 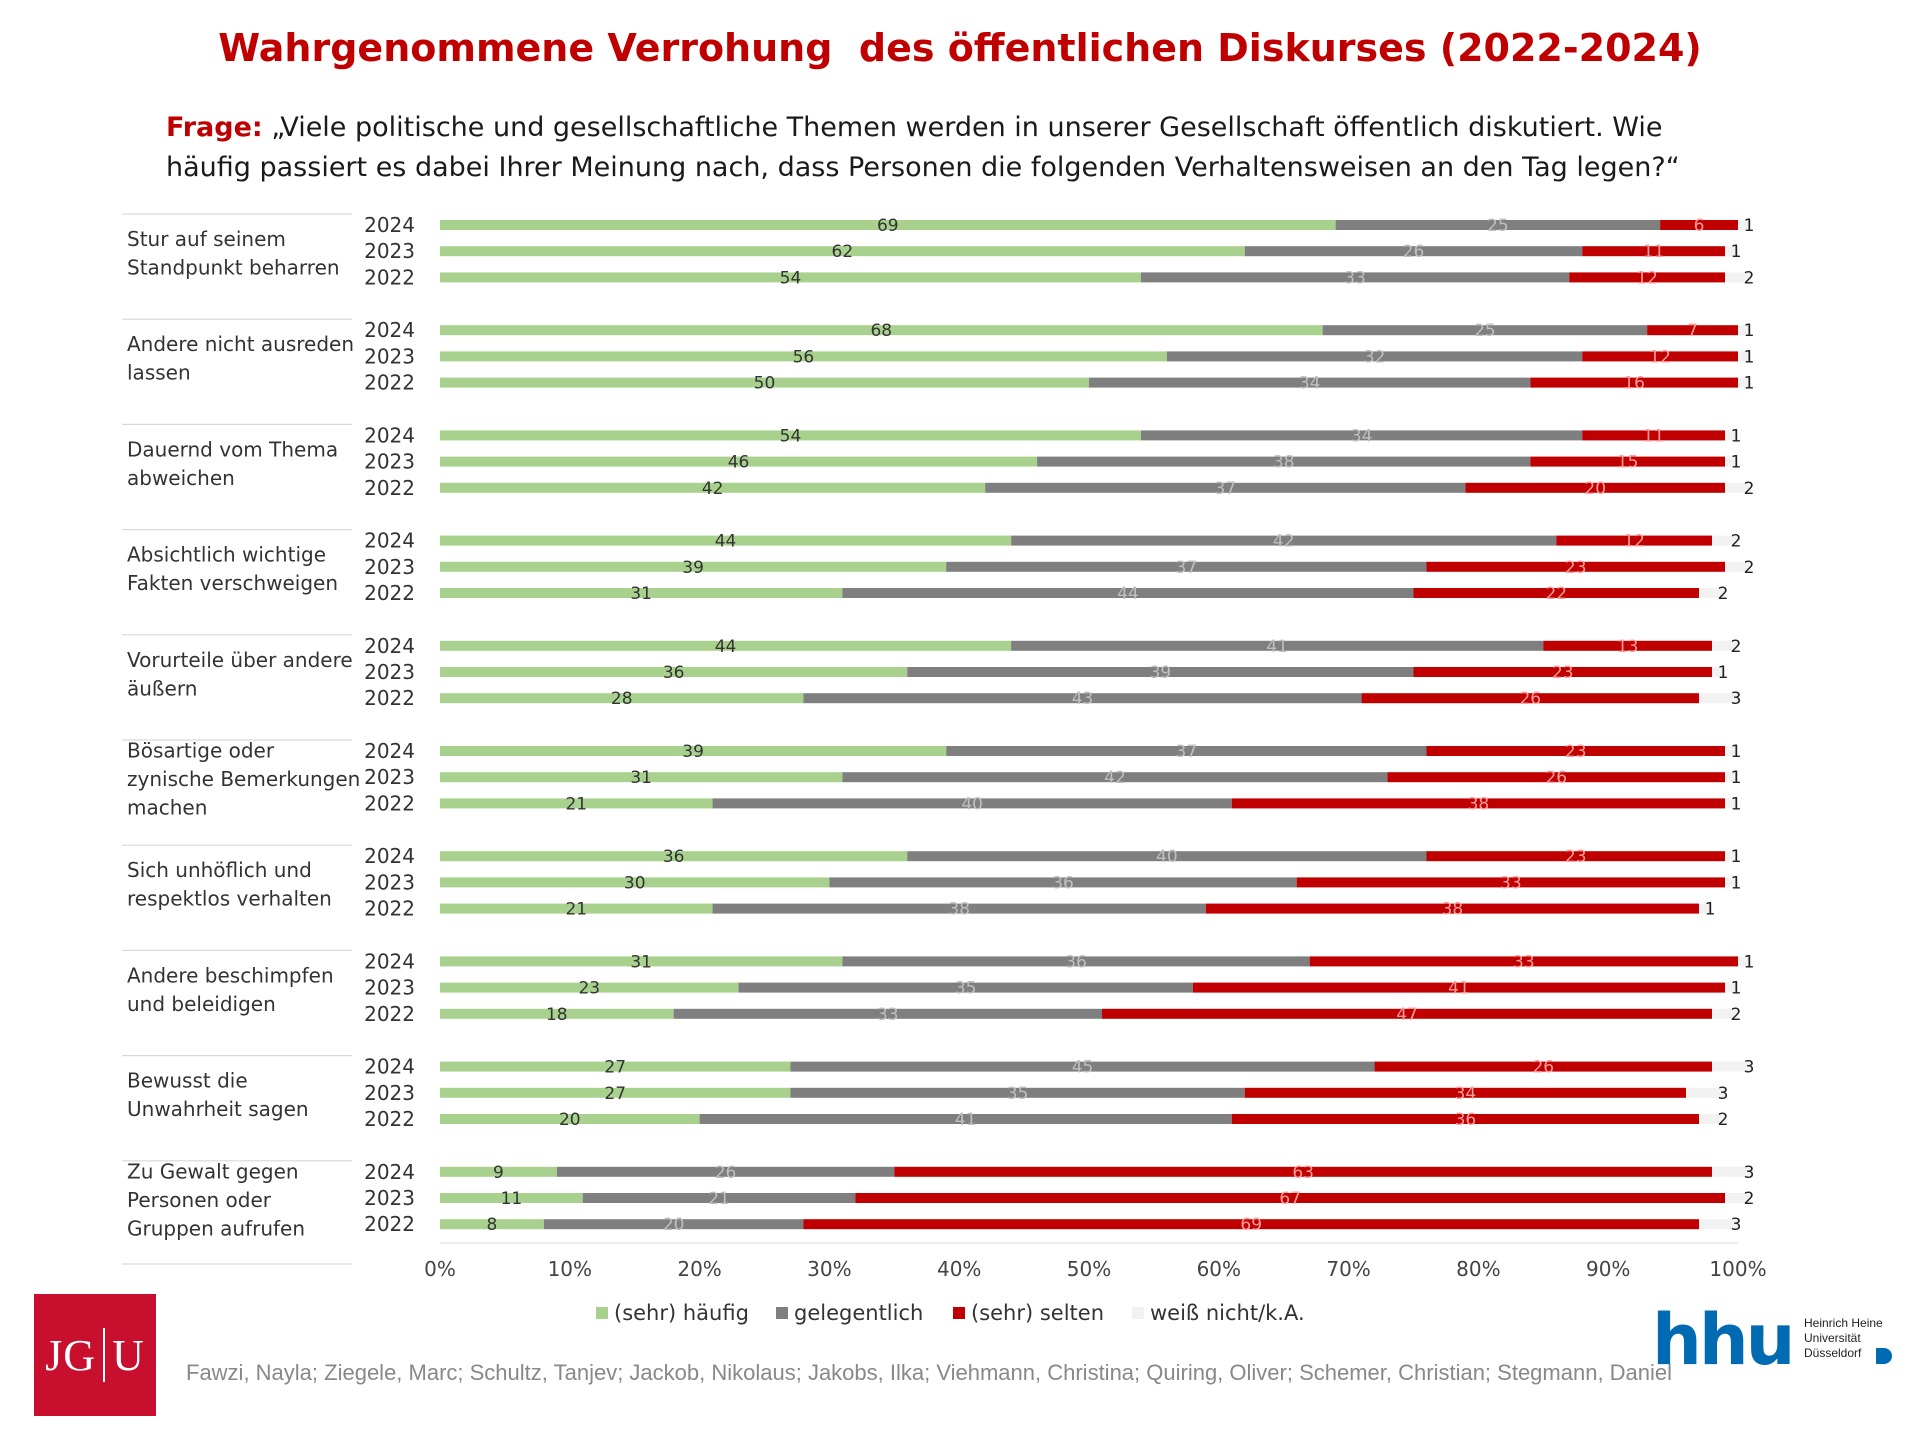 I want to click on x-tick-label: 60%, so click(x=1219, y=1269).